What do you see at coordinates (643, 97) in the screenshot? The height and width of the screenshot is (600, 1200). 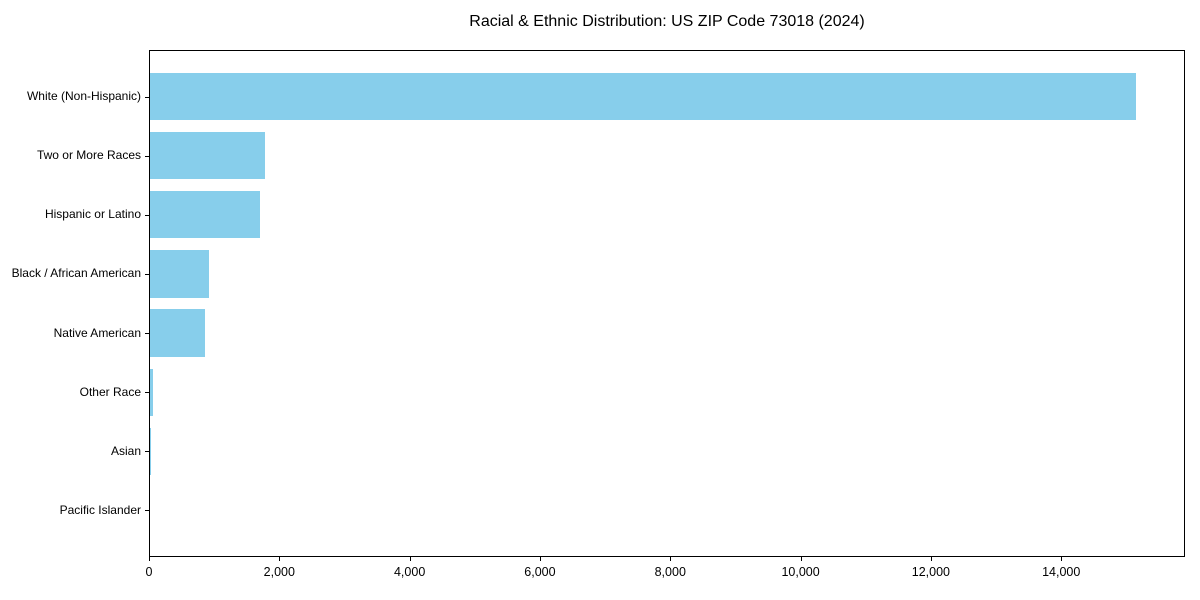 I see `bar-white-non-hispanic` at bounding box center [643, 97].